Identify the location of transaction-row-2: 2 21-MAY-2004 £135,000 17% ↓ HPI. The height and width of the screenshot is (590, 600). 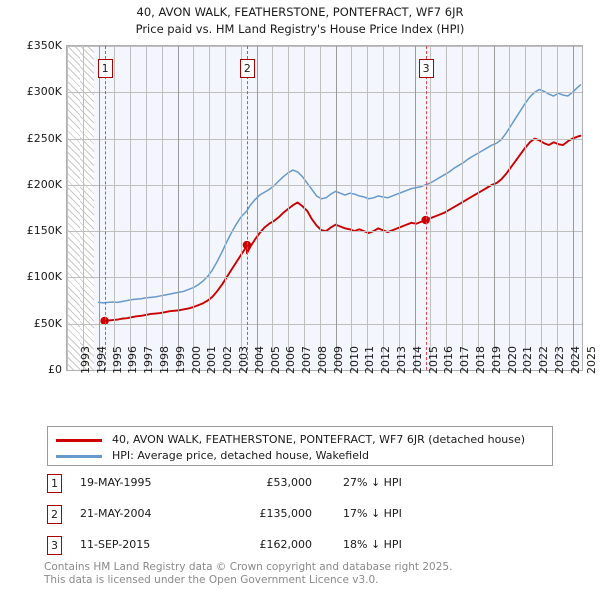
(307, 514).